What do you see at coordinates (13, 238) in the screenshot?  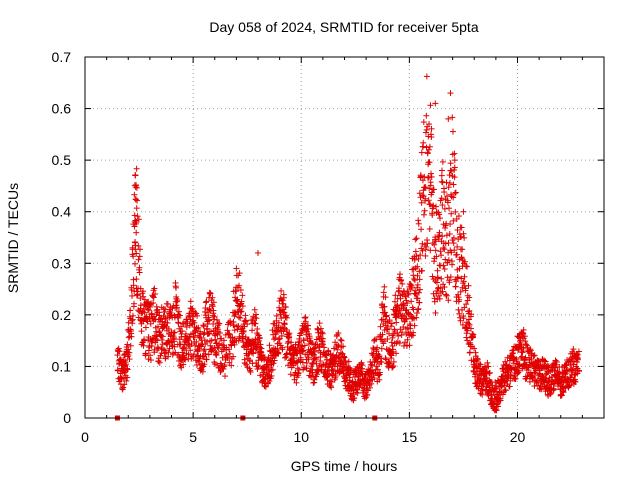 I see `y-axis-label: SRMTID / TECUs` at bounding box center [13, 238].